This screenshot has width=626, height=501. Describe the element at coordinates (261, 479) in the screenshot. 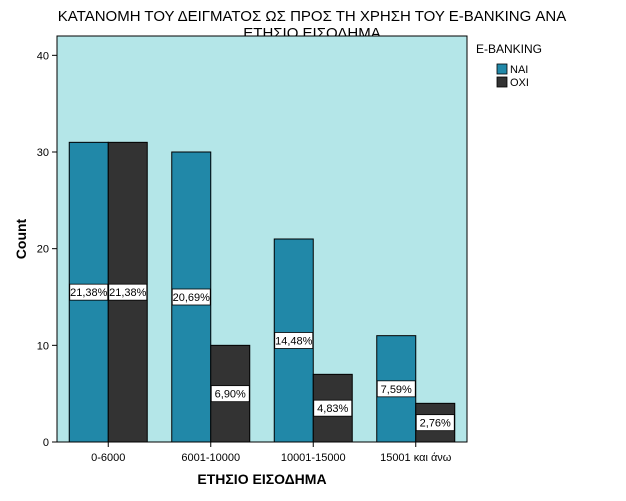

I see `x-axis-title: ΕΤΗΣΙΟ ΕΙΣΟΔΗΜΑ` at that location.